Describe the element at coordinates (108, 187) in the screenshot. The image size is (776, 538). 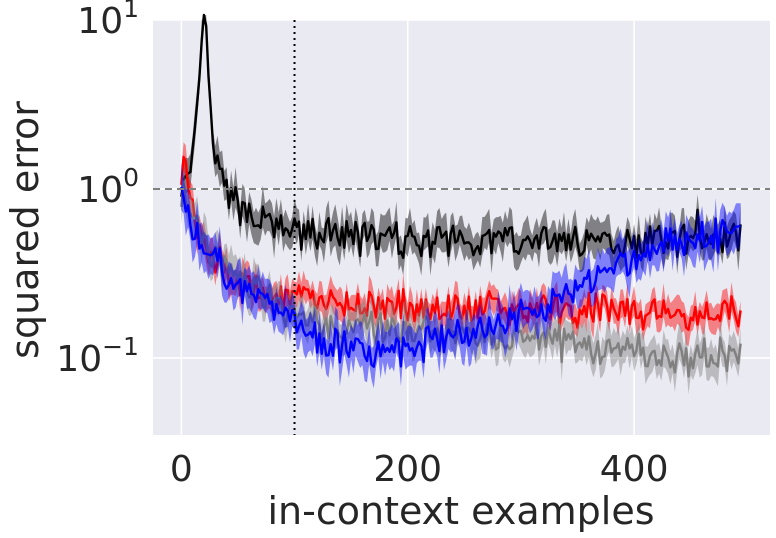
I see `y-tick-label: 10⁰` at that location.